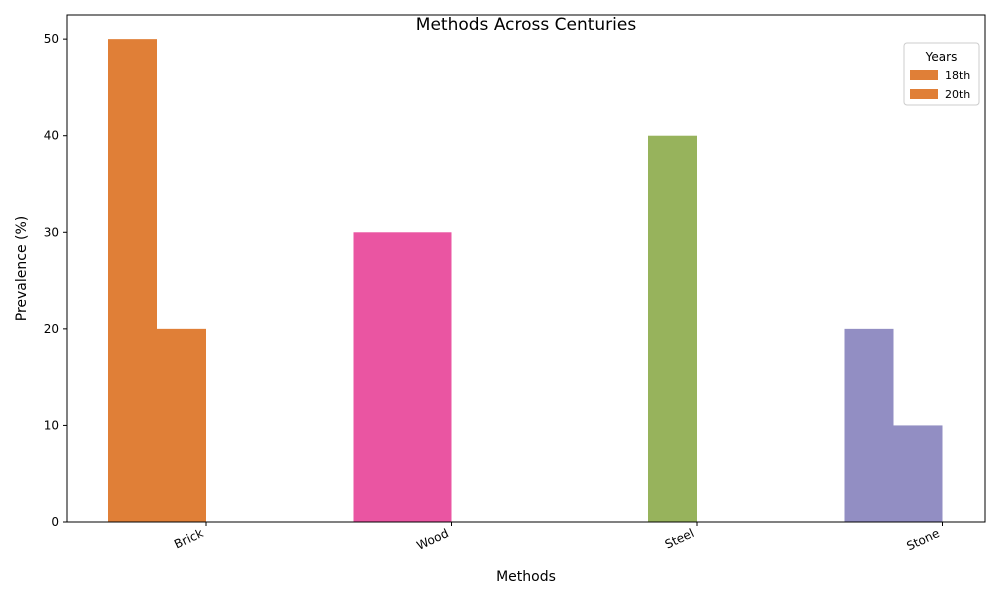 This screenshot has width=1000, height=600. Describe the element at coordinates (924, 75) in the screenshot. I see `legend-swatch-18th` at that location.